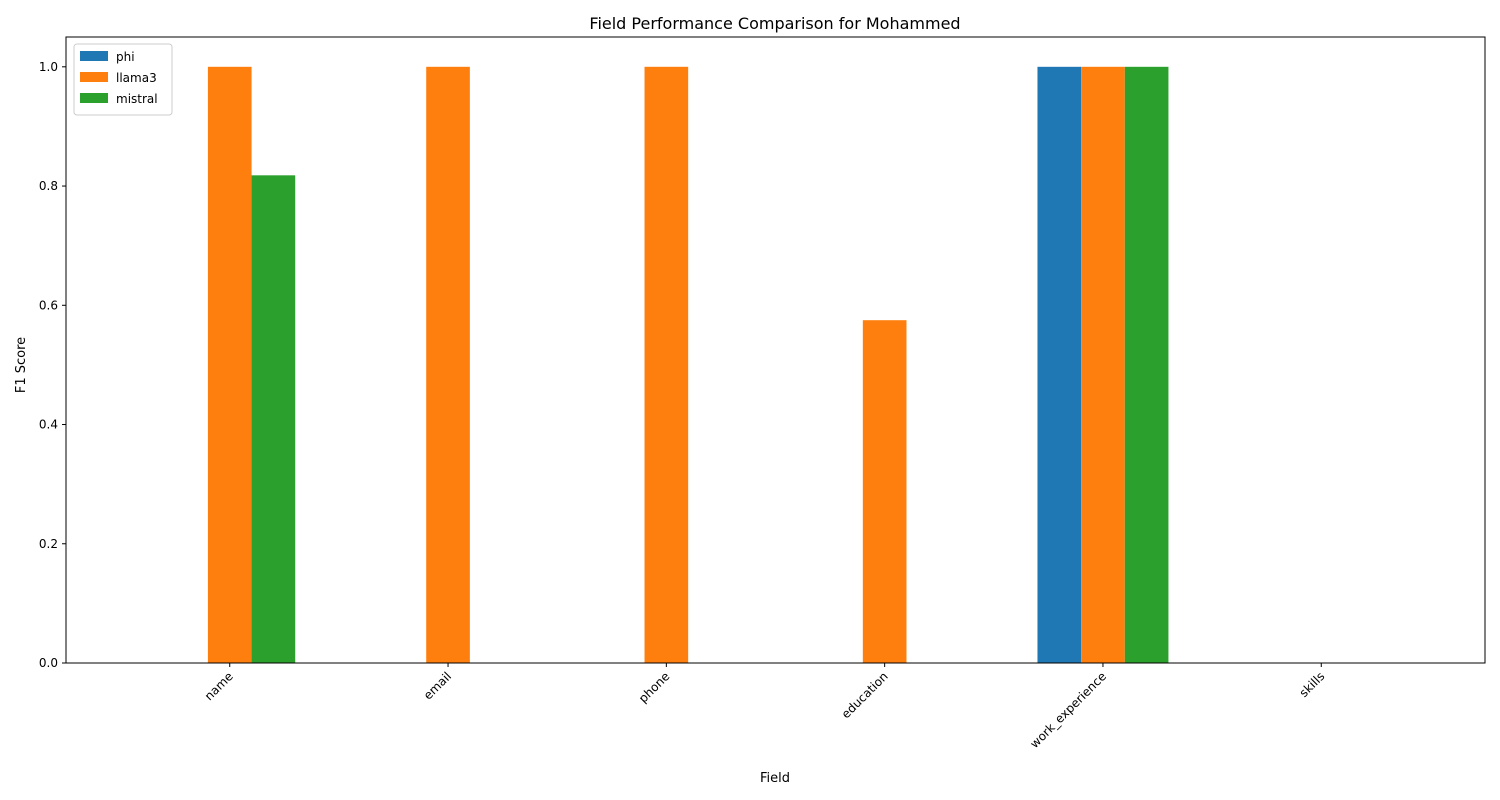  I want to click on x-axis-label: Field, so click(775, 778).